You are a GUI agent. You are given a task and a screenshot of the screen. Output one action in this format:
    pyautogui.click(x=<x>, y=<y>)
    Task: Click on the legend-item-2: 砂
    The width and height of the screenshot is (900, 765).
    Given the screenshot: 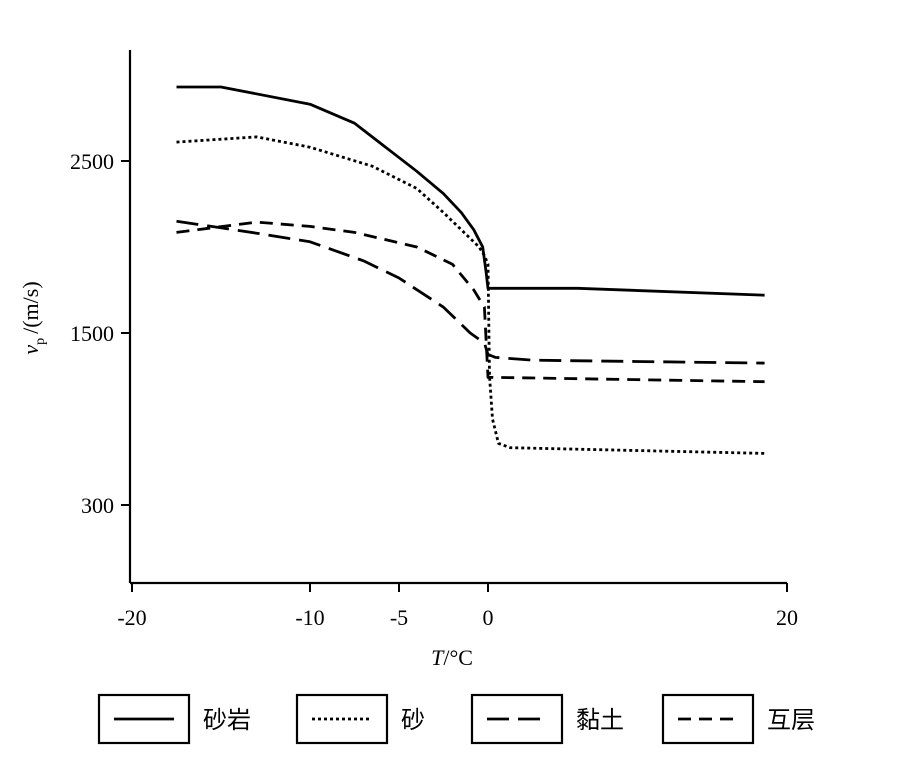 What is the action you would take?
    pyautogui.click(x=360, y=719)
    